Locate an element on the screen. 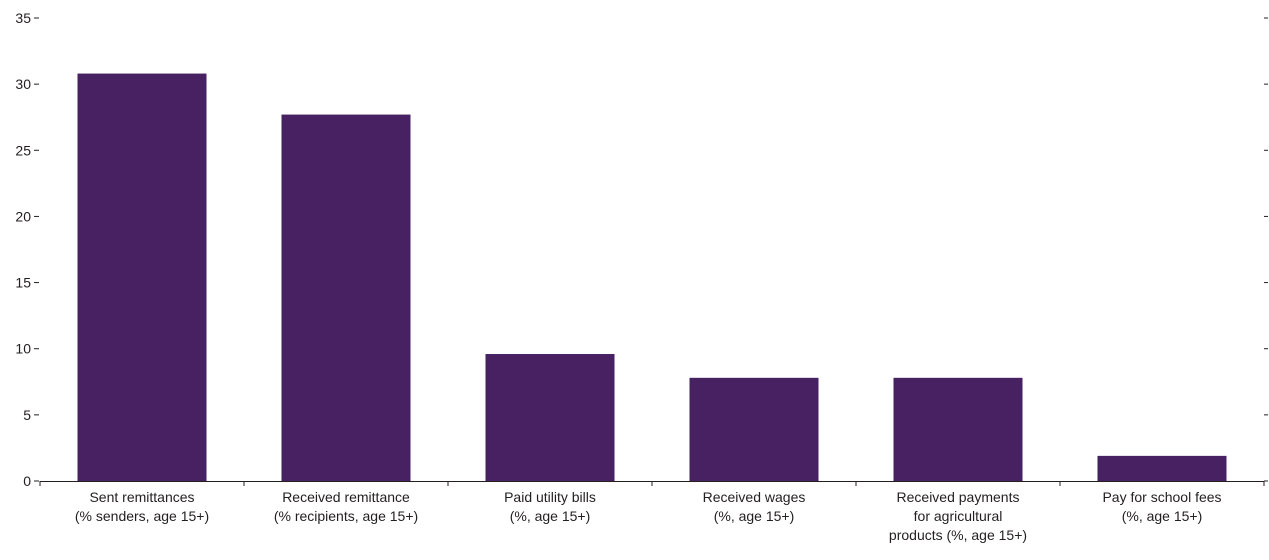 This screenshot has width=1269, height=560. x-category-label-line: Received payments is located at coordinates (958, 497).